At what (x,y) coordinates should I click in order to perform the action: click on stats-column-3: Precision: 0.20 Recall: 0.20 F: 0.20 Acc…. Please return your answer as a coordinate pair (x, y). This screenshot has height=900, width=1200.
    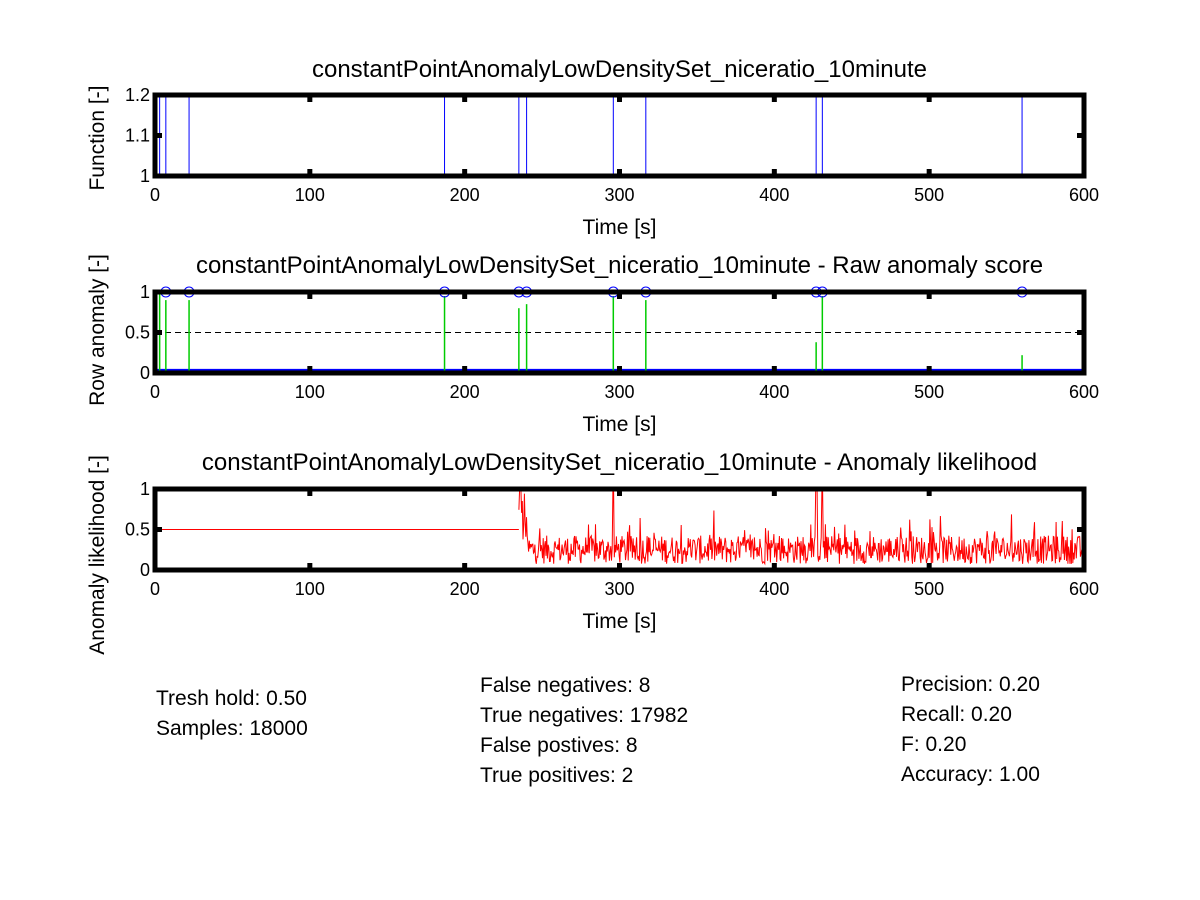
    Looking at the image, I should click on (970, 730).